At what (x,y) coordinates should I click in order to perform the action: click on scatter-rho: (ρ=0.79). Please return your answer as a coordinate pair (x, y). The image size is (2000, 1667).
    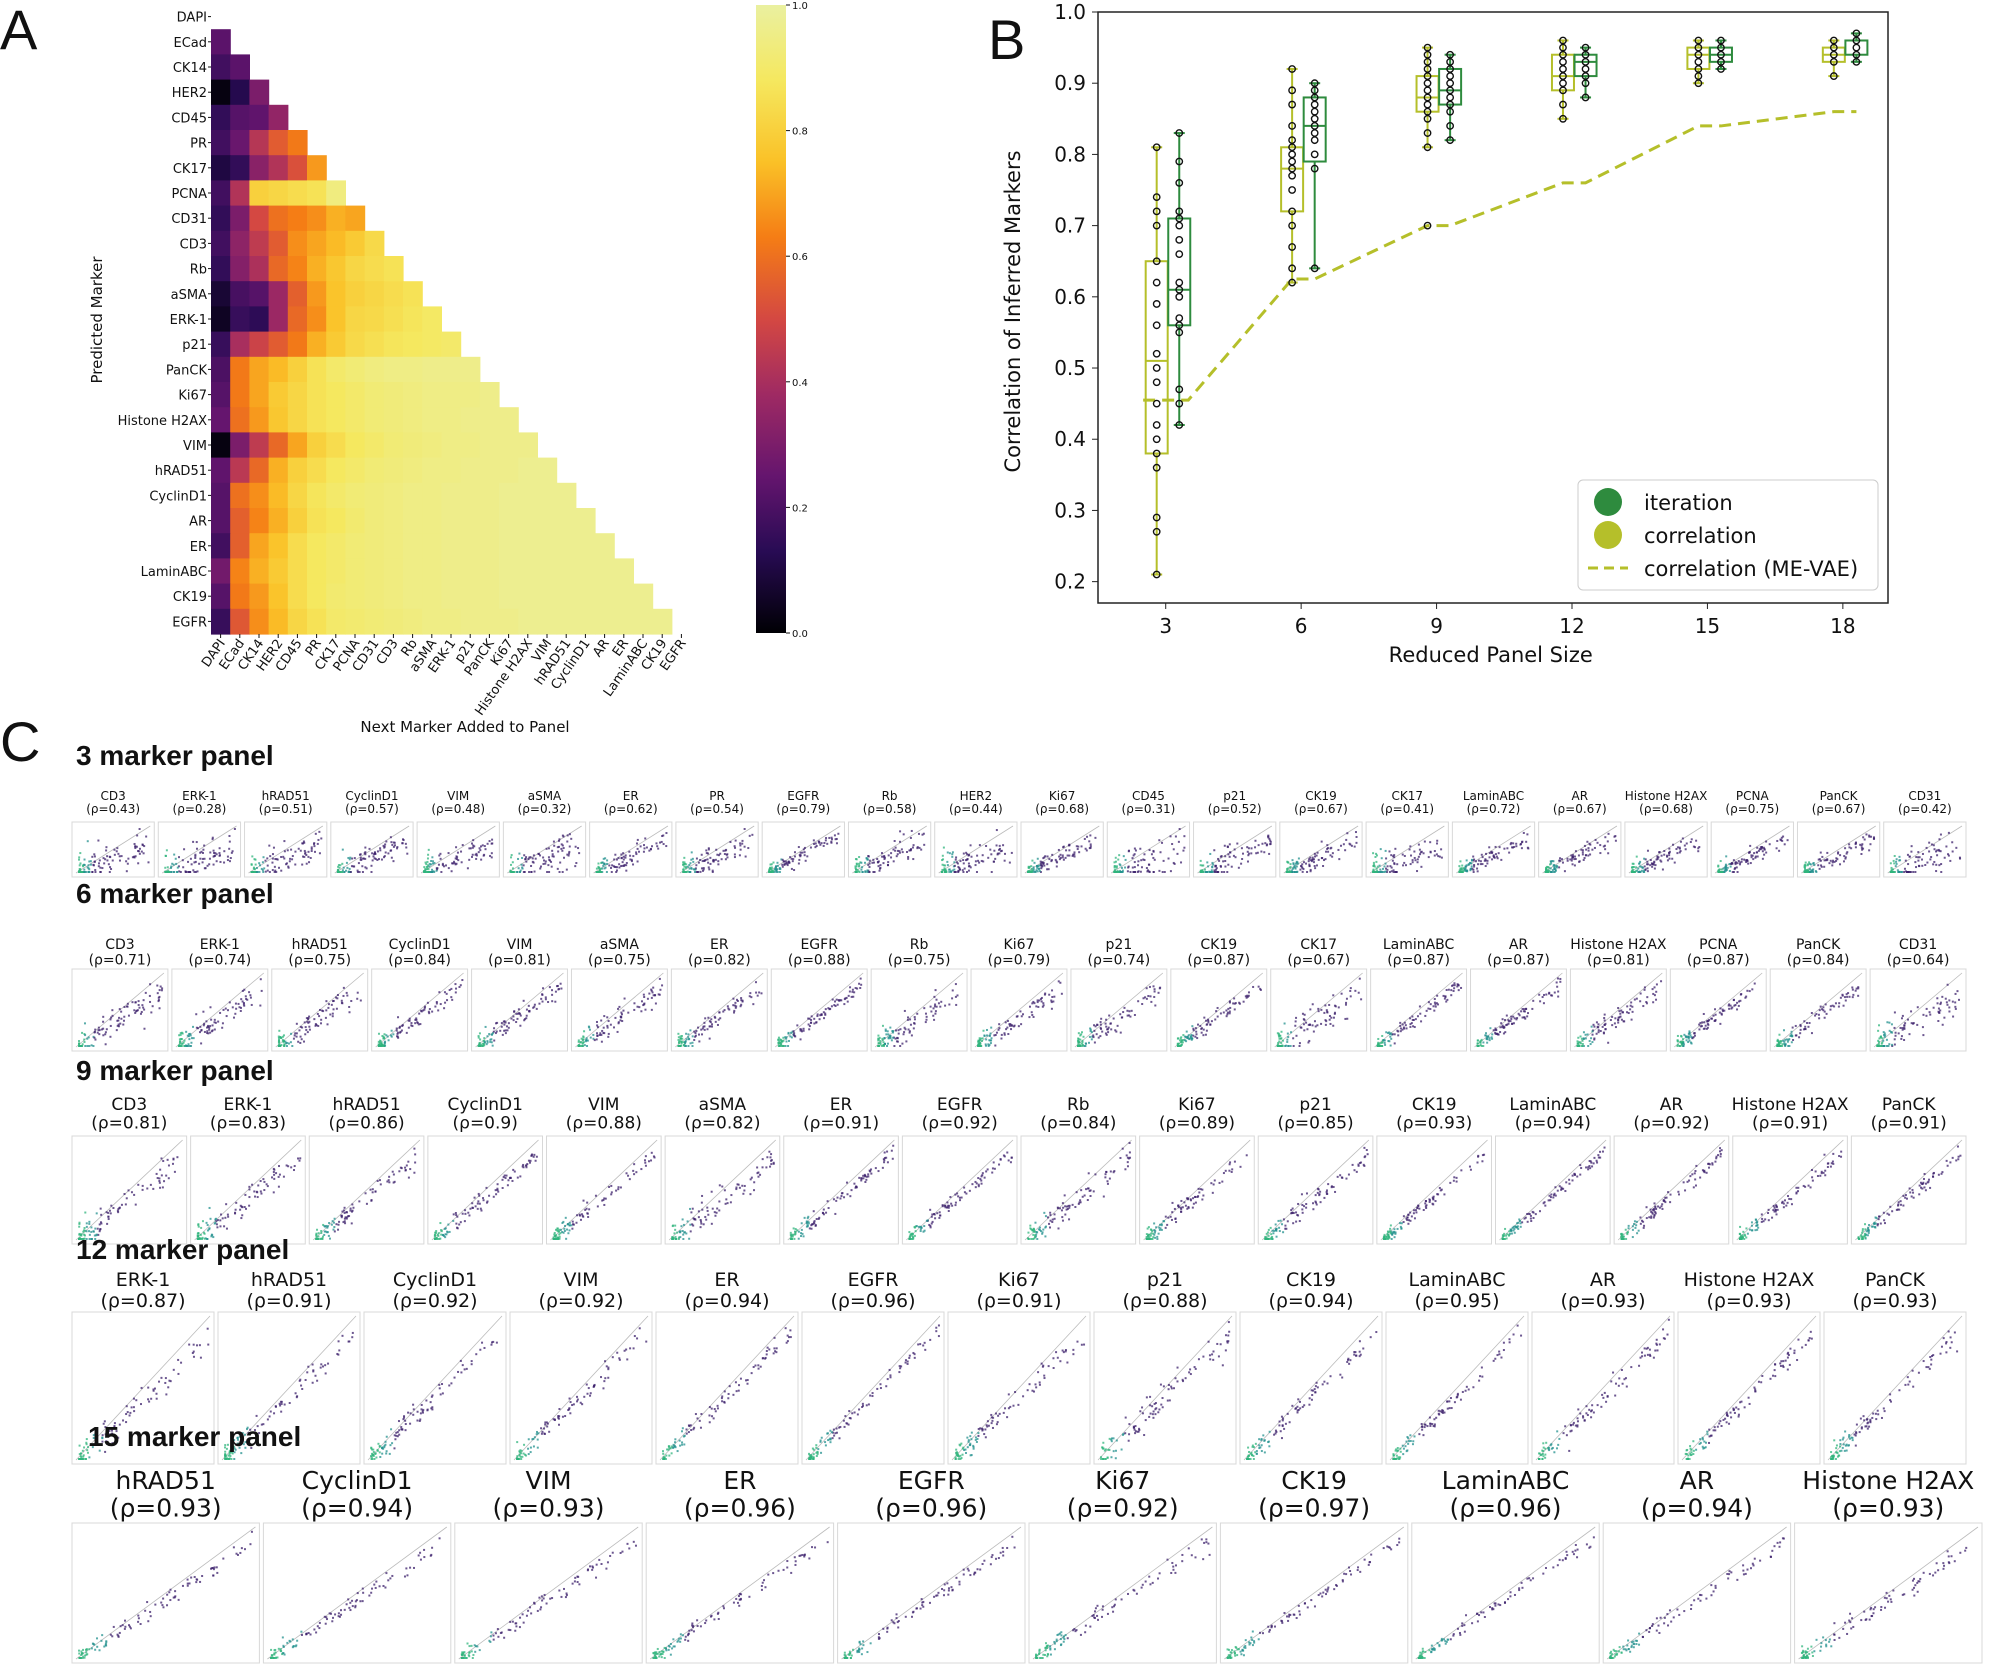
    Looking at the image, I should click on (803, 809).